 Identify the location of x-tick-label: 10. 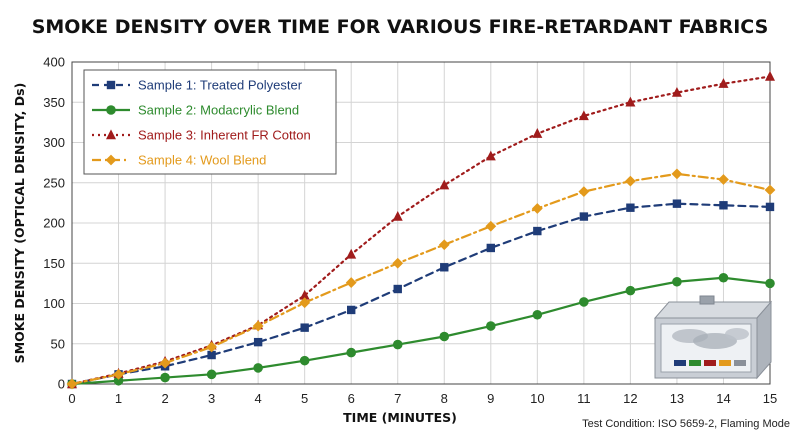
(537, 398).